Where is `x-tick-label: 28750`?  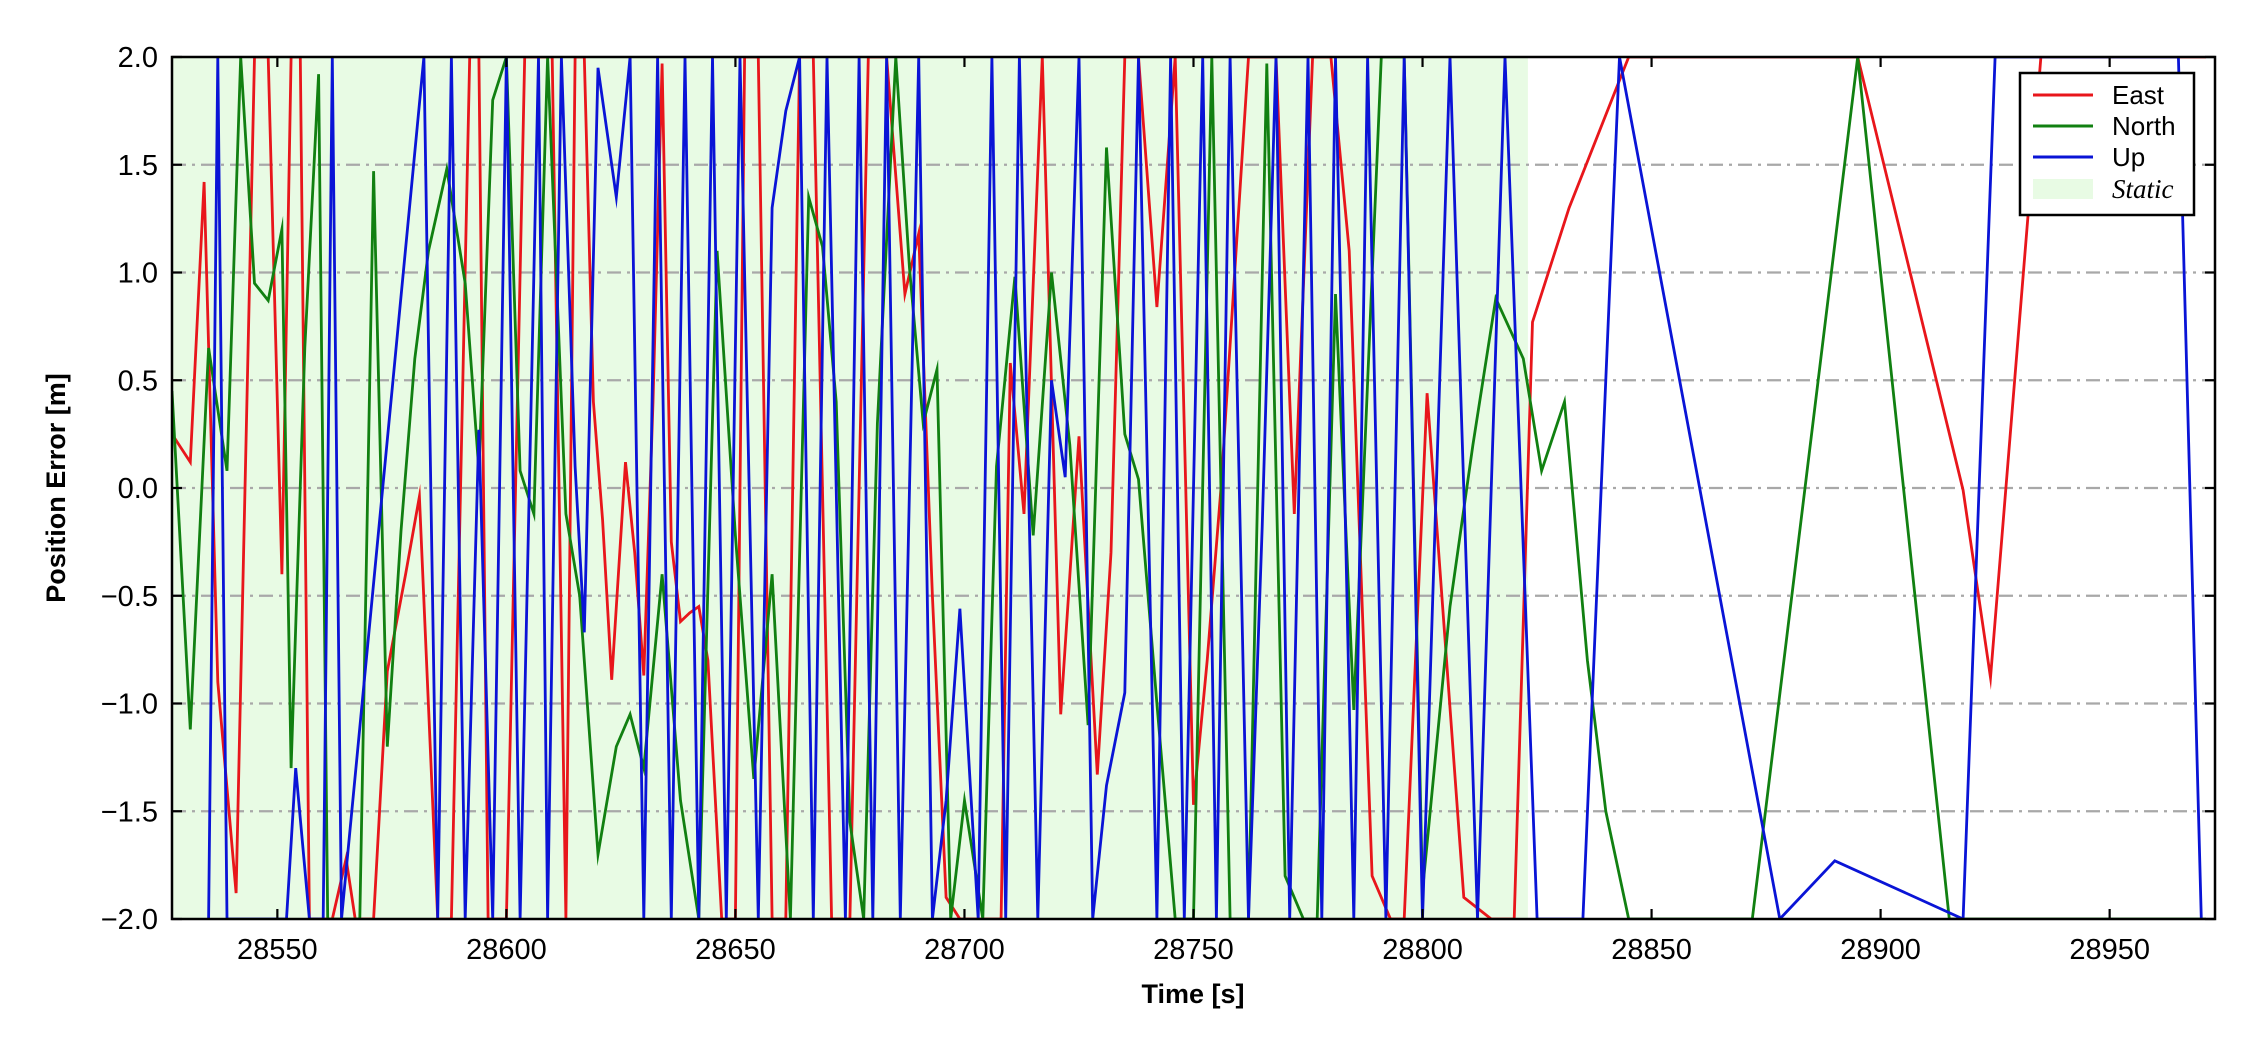 x-tick-label: 28750 is located at coordinates (1193, 950).